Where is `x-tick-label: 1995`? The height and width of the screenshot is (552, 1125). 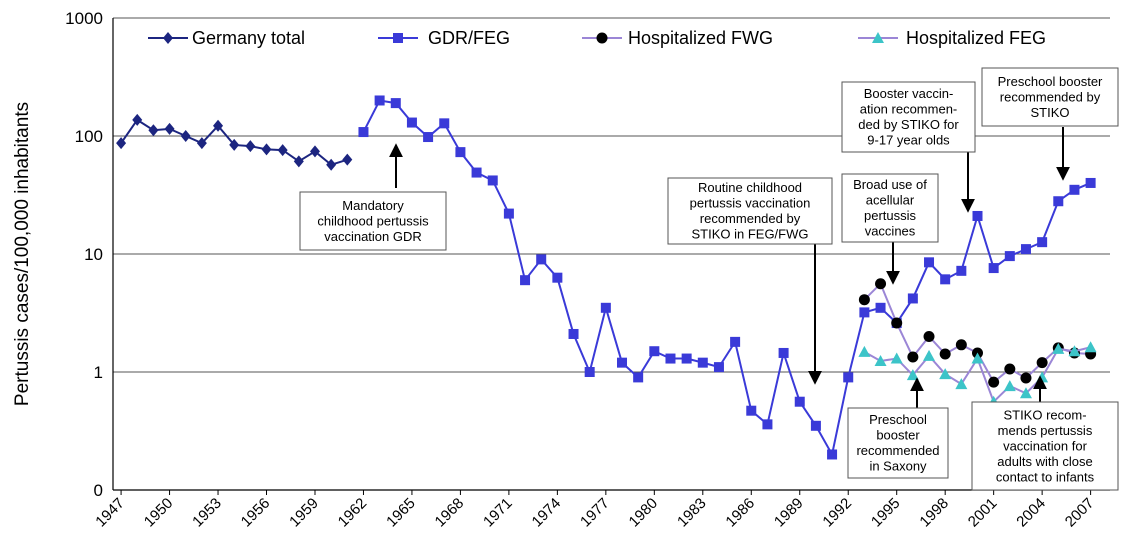 x-tick-label: 1995 is located at coordinates (886, 513).